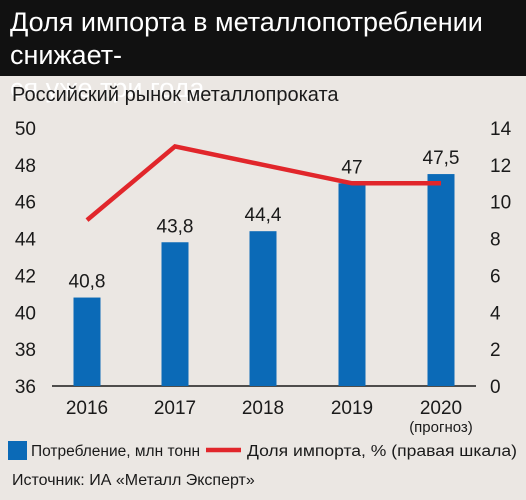 This screenshot has width=526, height=500. What do you see at coordinates (263, 308) in the screenshot?
I see `bar-2018` at bounding box center [263, 308].